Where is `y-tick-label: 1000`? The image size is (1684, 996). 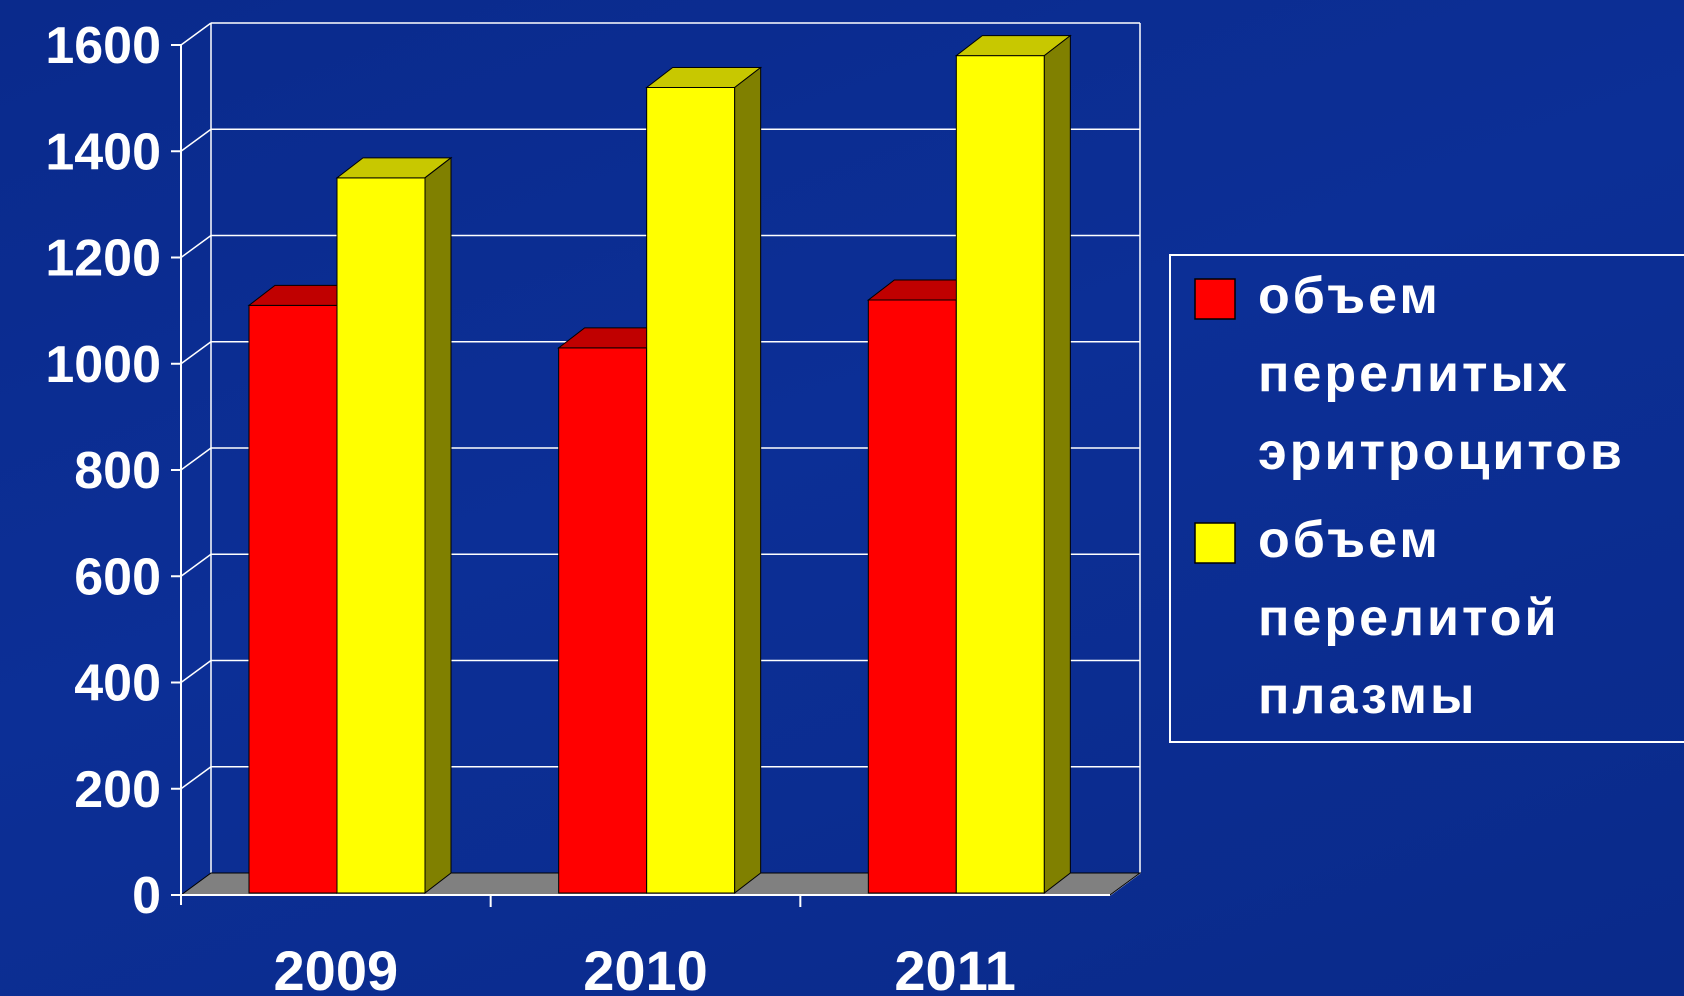 y-tick-label: 1000 is located at coordinates (103, 365).